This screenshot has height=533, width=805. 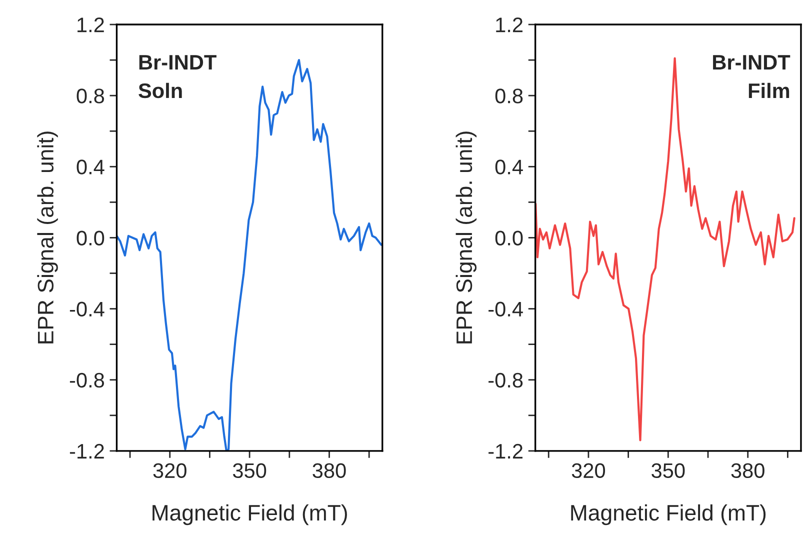 What do you see at coordinates (751, 76) in the screenshot?
I see `annotation: Br-INDT Film` at bounding box center [751, 76].